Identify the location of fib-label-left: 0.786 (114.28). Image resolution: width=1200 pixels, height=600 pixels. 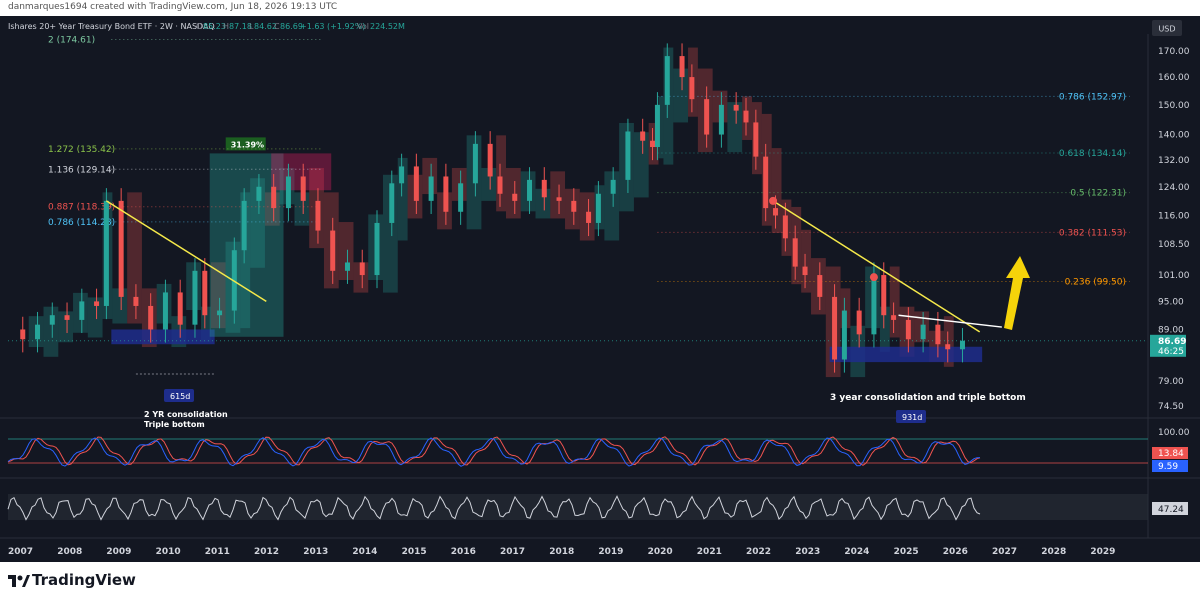
(81, 223).